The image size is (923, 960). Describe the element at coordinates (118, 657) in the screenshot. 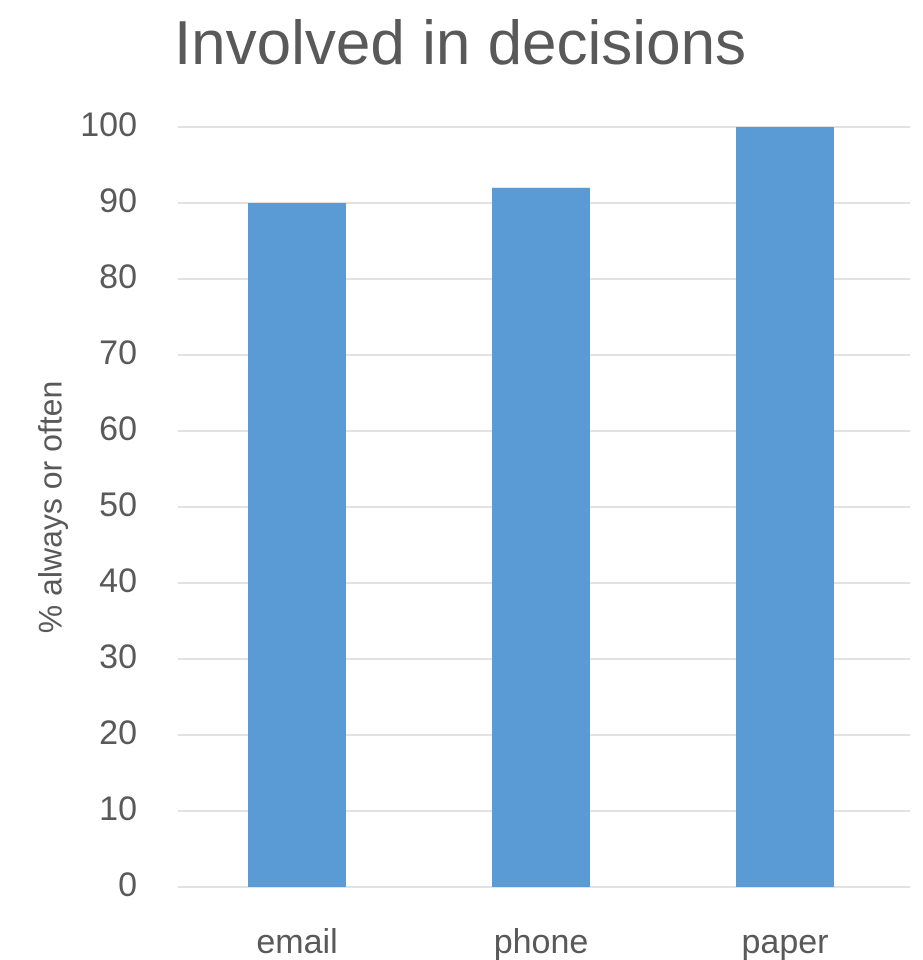

I see `y-tick-label: 30` at that location.